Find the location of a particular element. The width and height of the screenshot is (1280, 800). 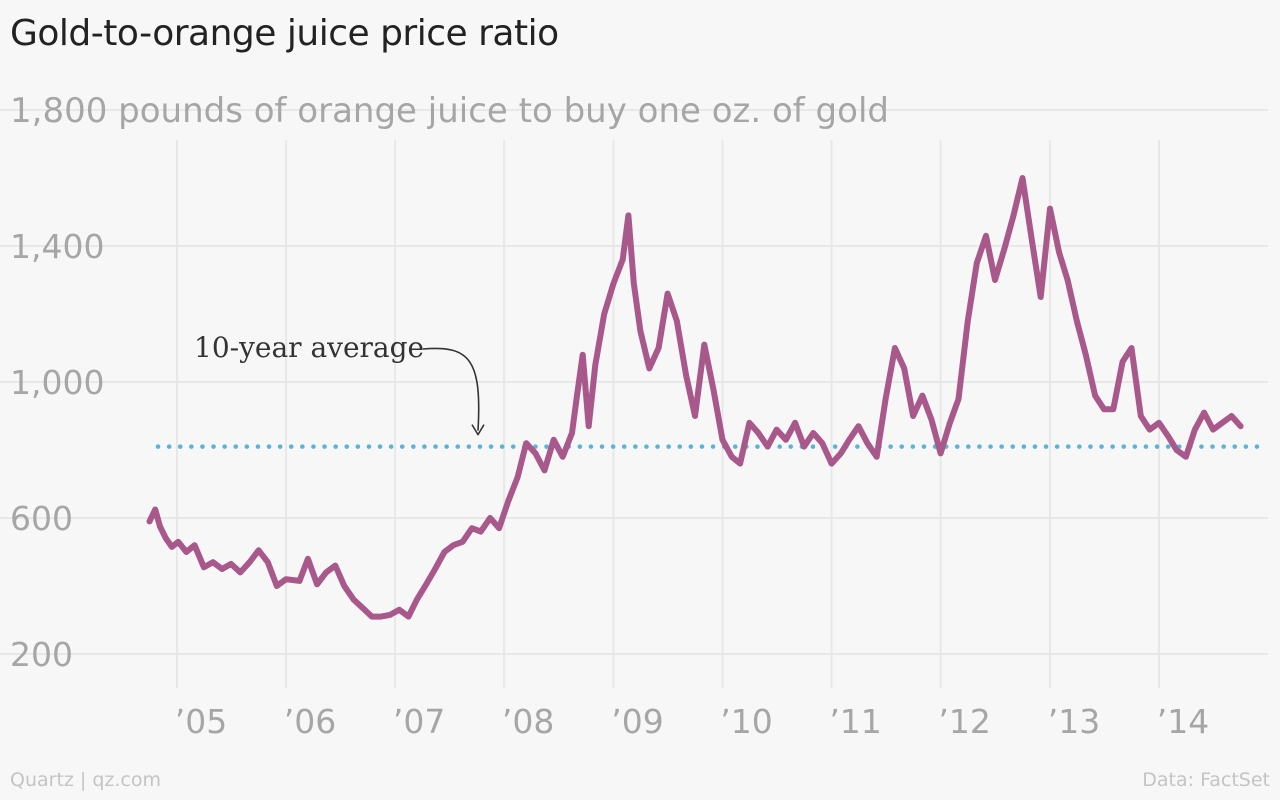

average-annotation-label: 10-year average is located at coordinates (309, 347).